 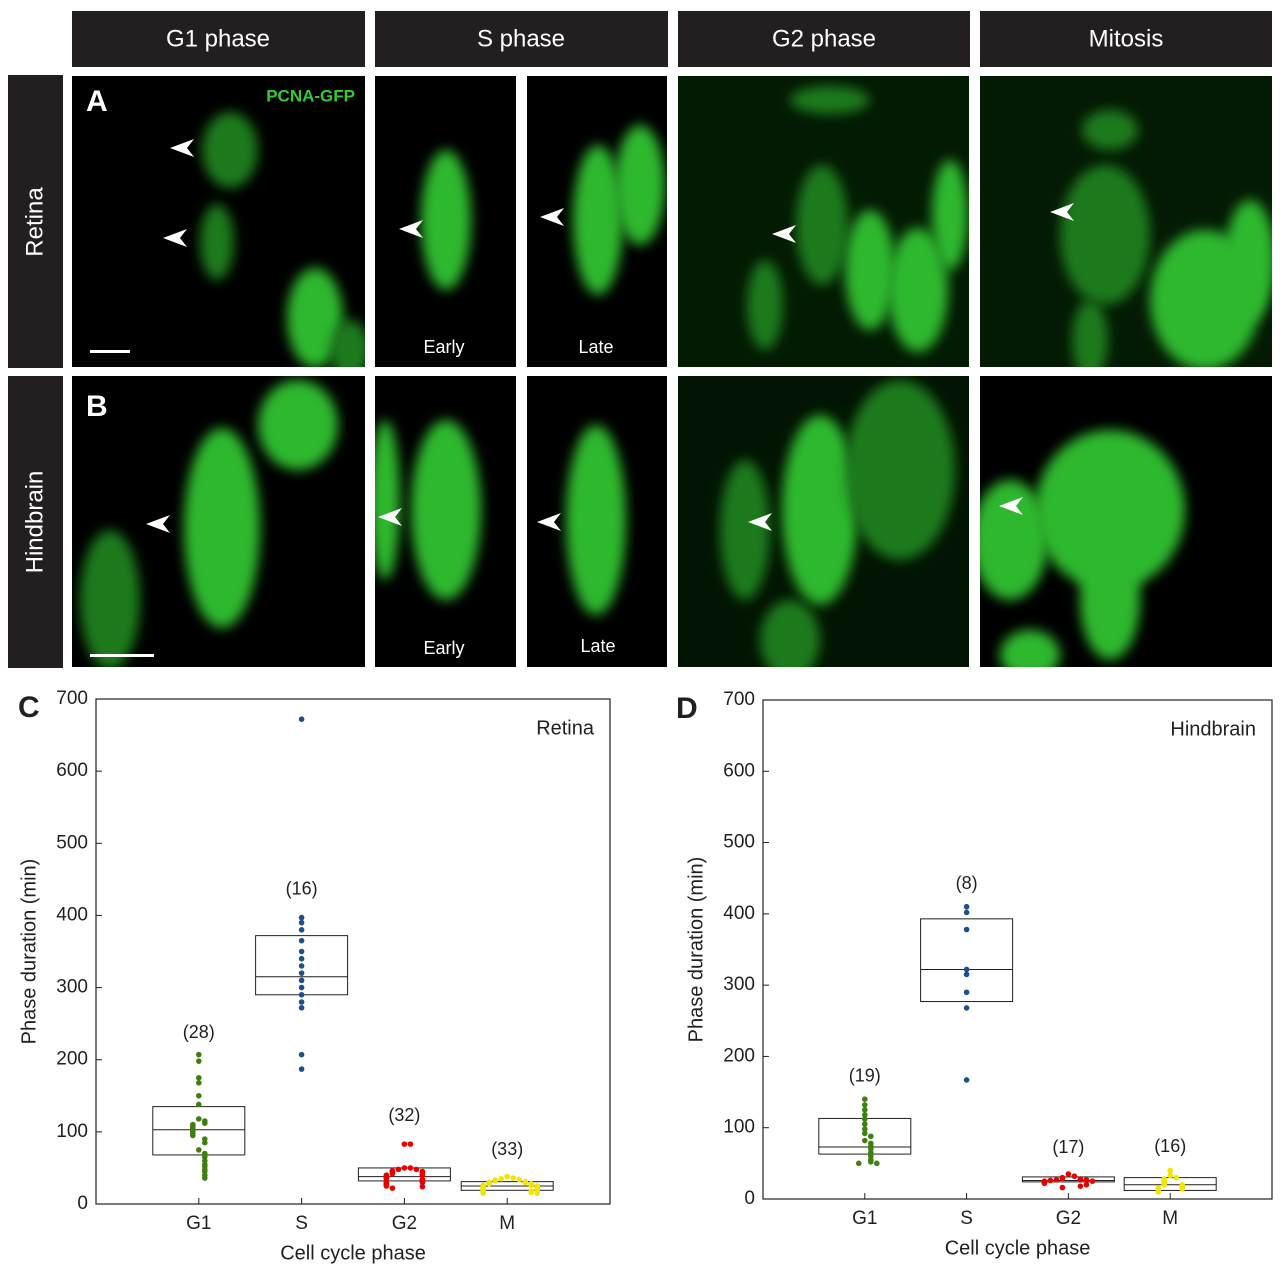 I want to click on panel-label: C, so click(x=29, y=707).